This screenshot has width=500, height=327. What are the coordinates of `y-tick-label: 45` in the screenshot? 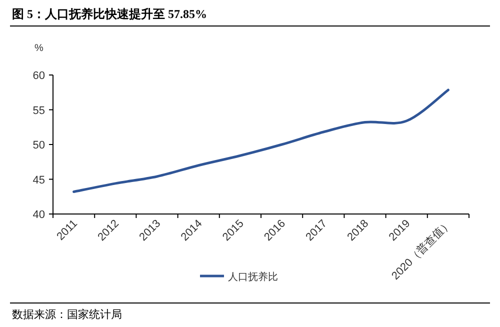 It's located at (38, 180).